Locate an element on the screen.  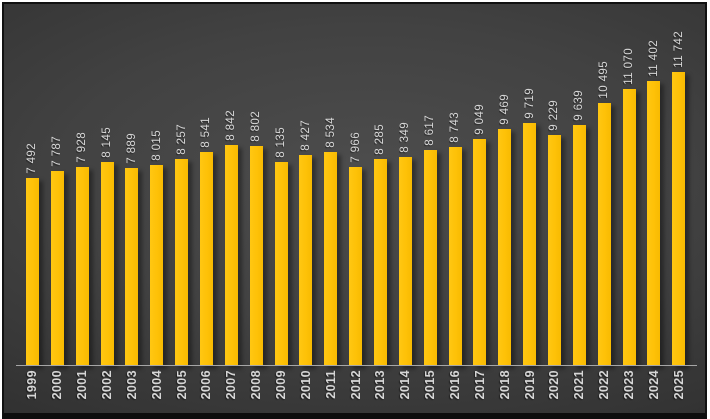
bar-column: 8 145 2002 is located at coordinates (107, 208).